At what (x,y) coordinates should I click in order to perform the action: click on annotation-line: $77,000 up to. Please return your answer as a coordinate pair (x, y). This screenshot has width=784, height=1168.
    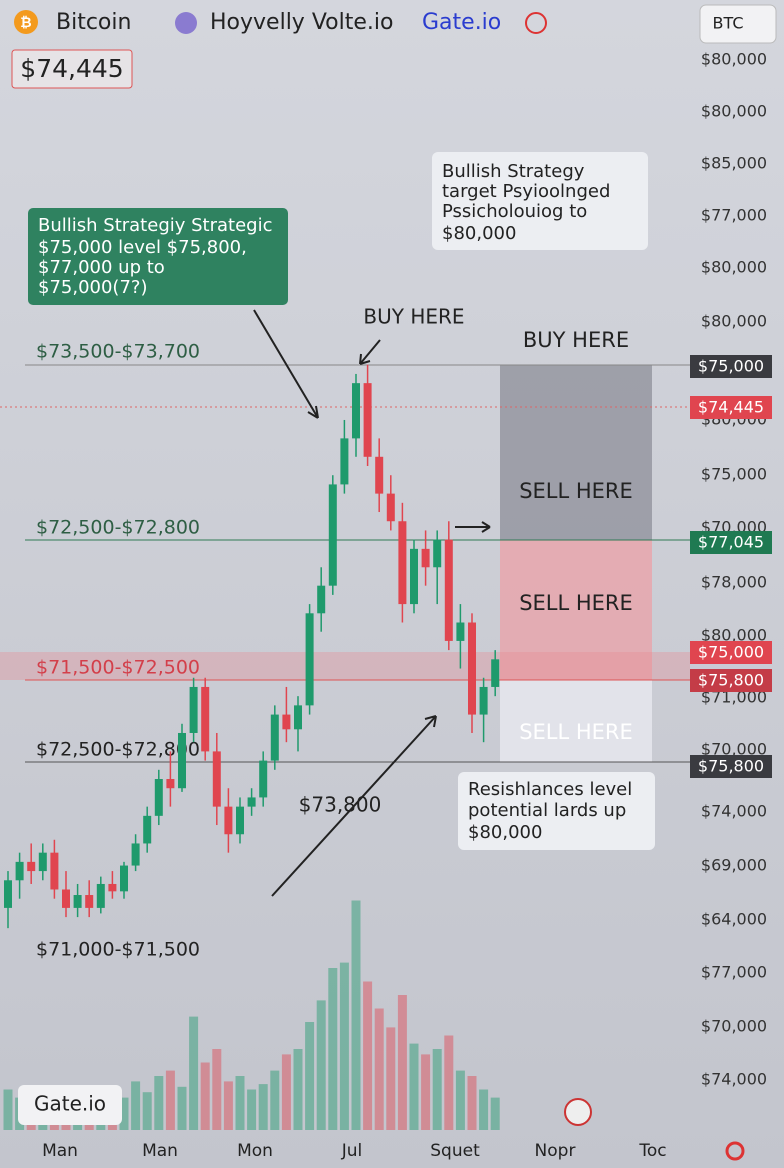
    Looking at the image, I should click on (101, 267).